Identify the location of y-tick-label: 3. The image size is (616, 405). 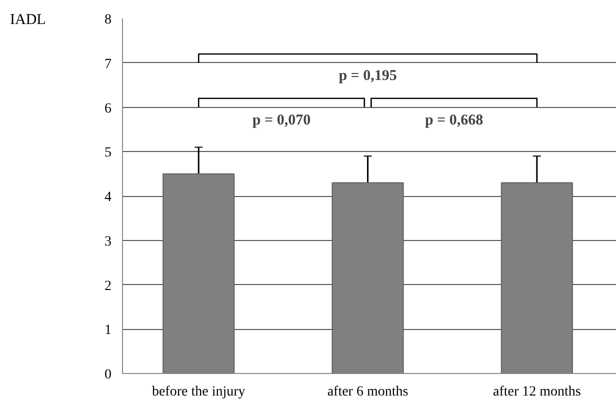
(108, 242).